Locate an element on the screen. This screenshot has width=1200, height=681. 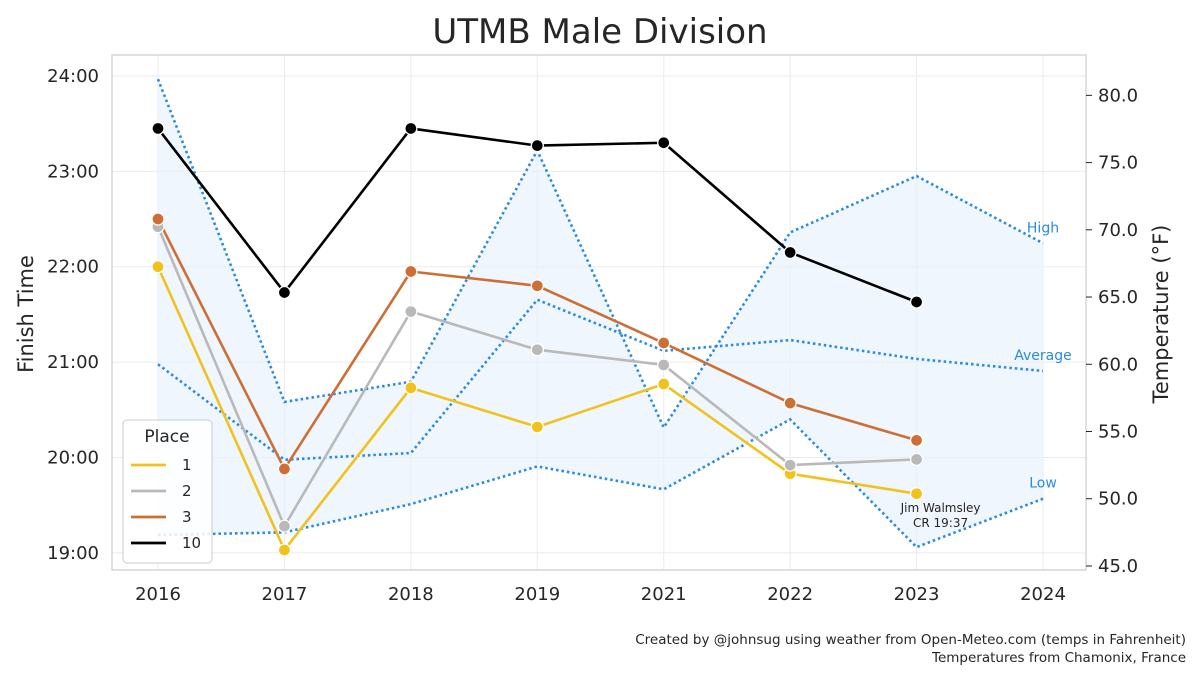
x-tick-2019: 2019 is located at coordinates (537, 594).